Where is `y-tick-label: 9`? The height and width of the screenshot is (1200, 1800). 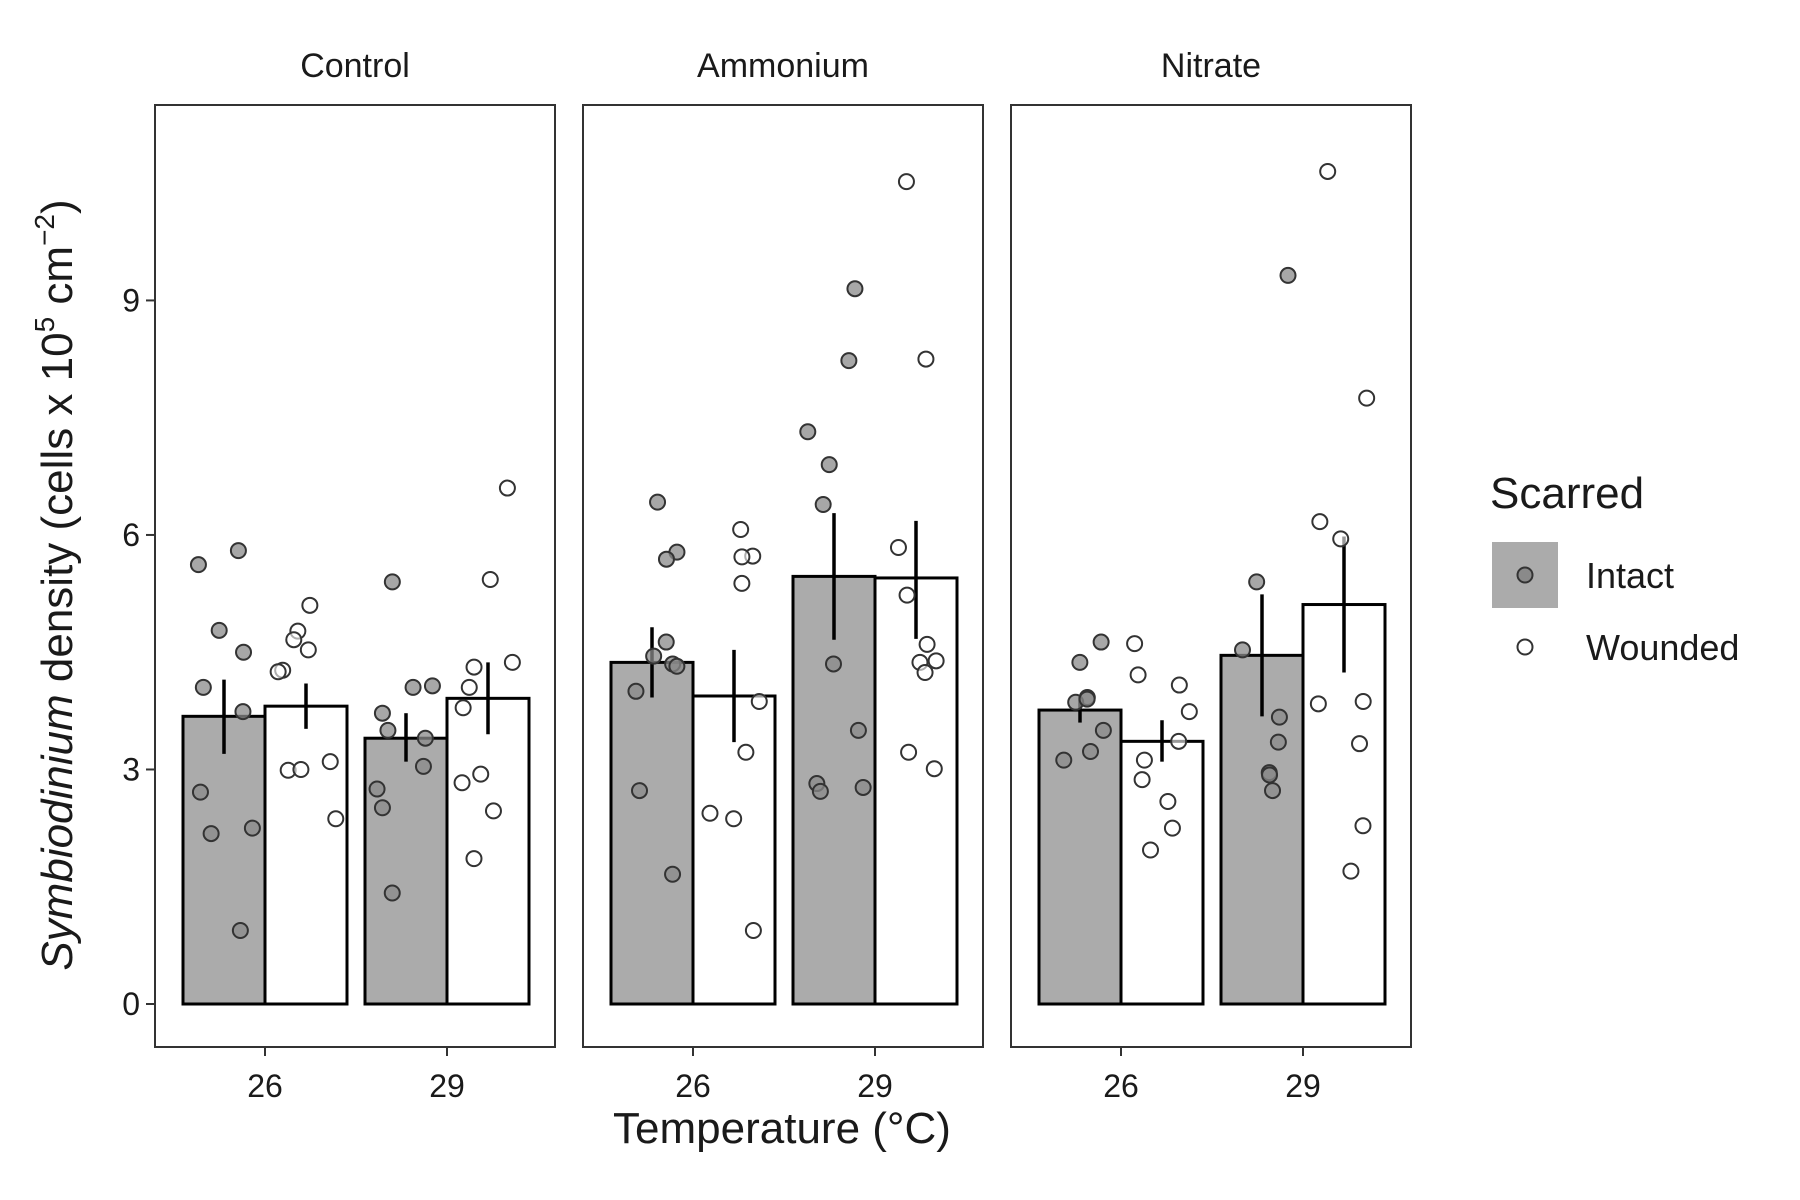
y-tick-label: 9 is located at coordinates (131, 300).